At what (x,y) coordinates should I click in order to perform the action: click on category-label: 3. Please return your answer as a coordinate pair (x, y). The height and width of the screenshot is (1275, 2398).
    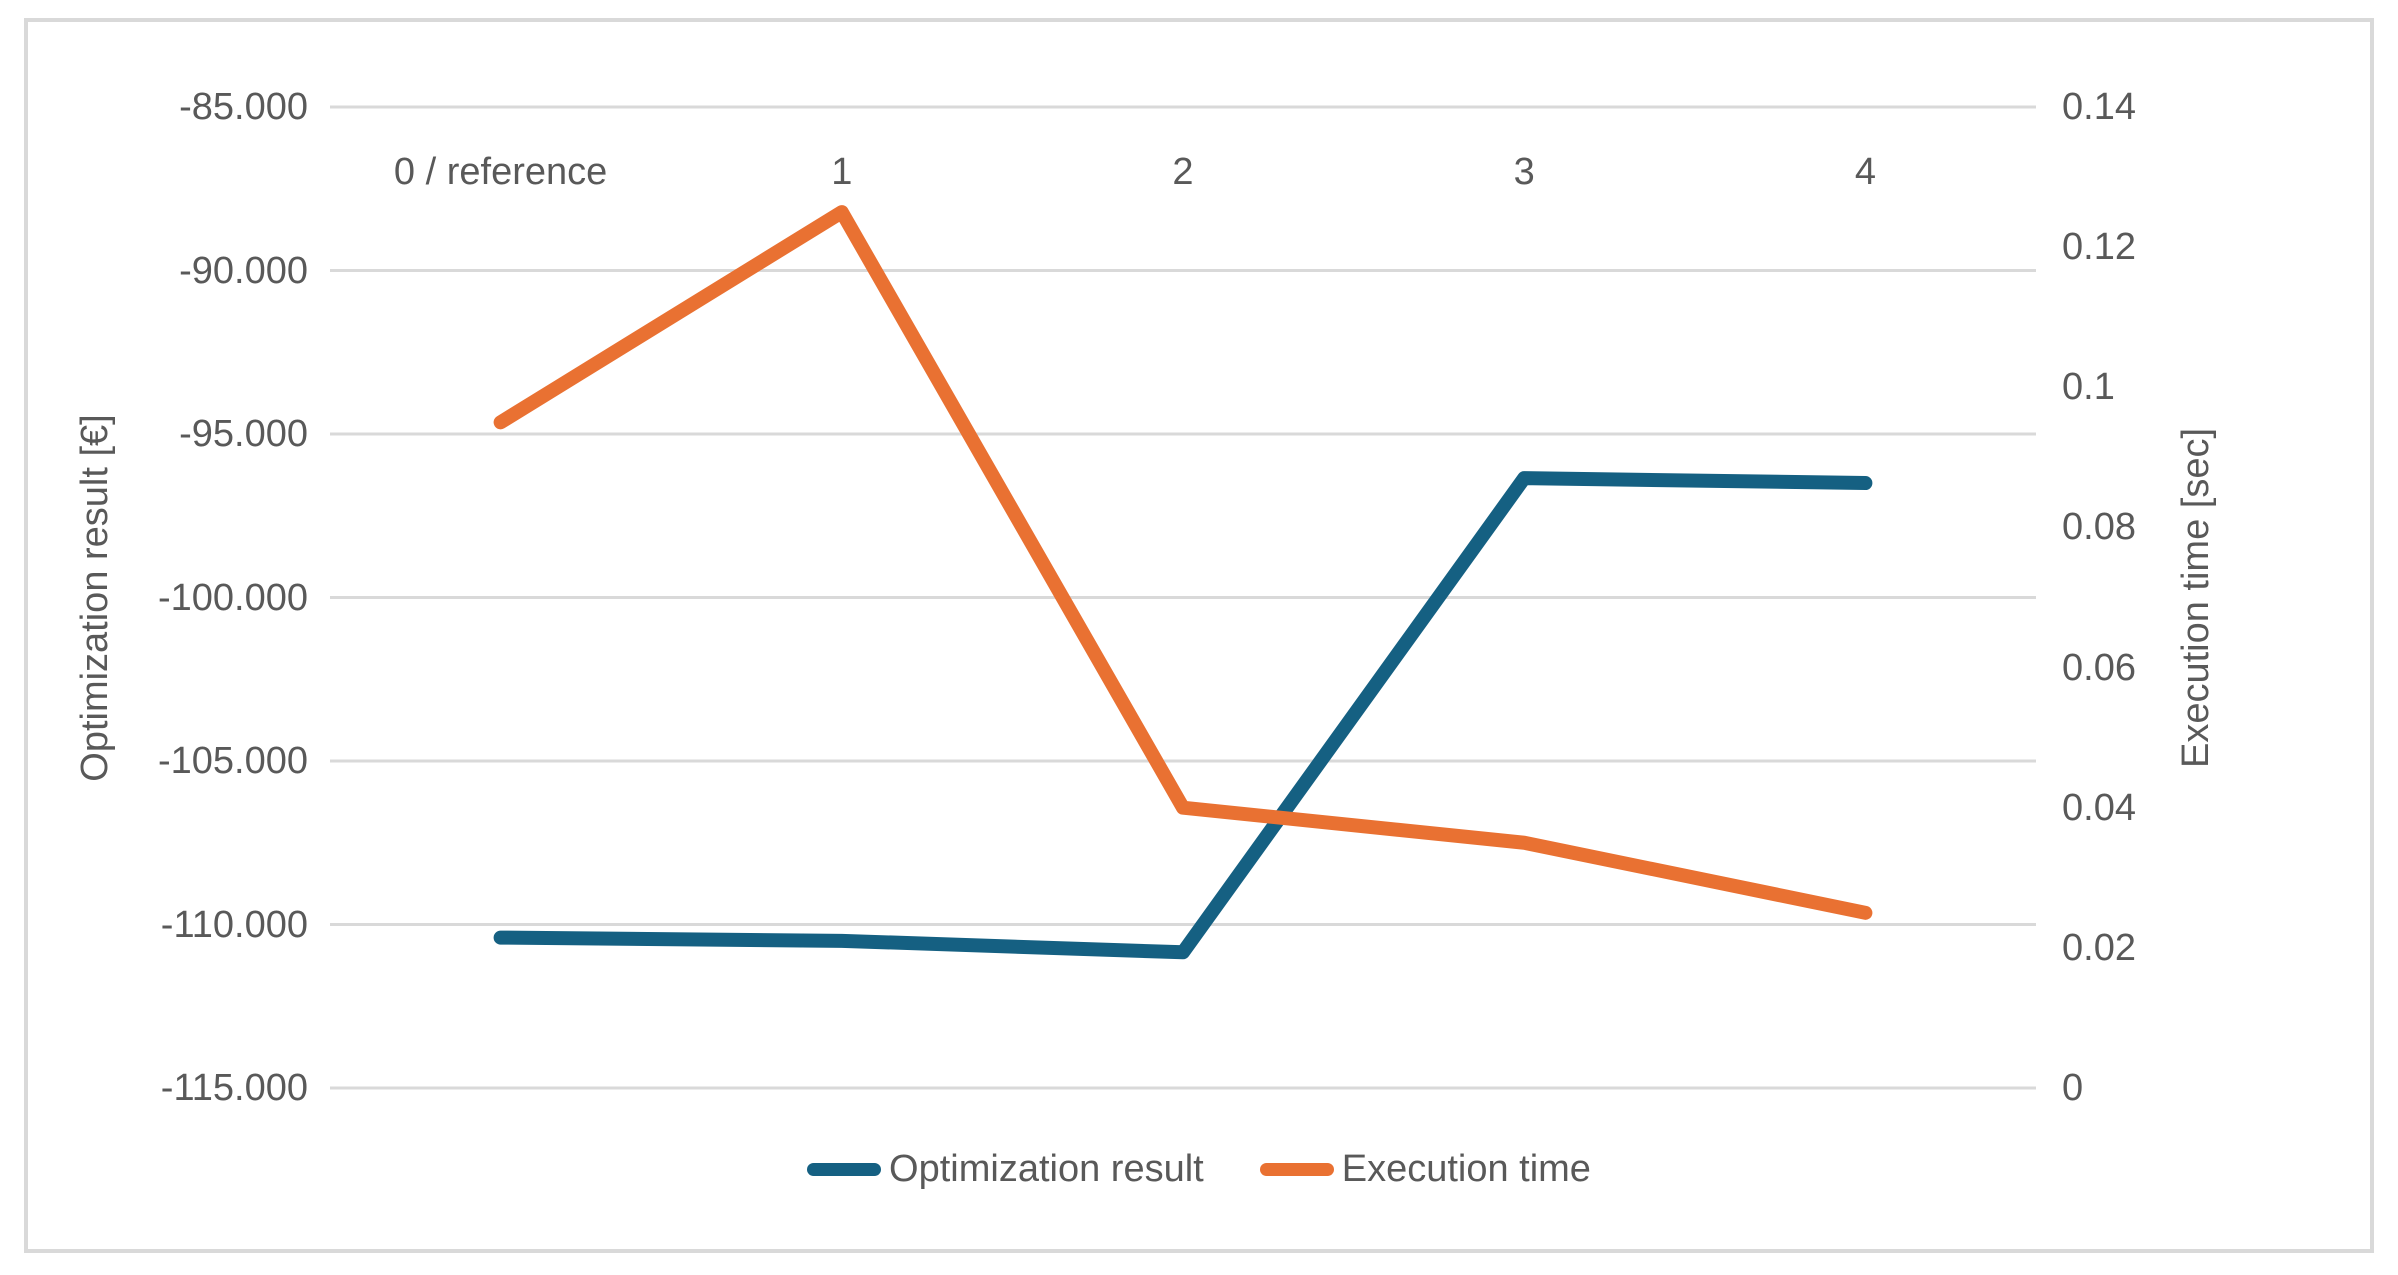
    Looking at the image, I should click on (1524, 172).